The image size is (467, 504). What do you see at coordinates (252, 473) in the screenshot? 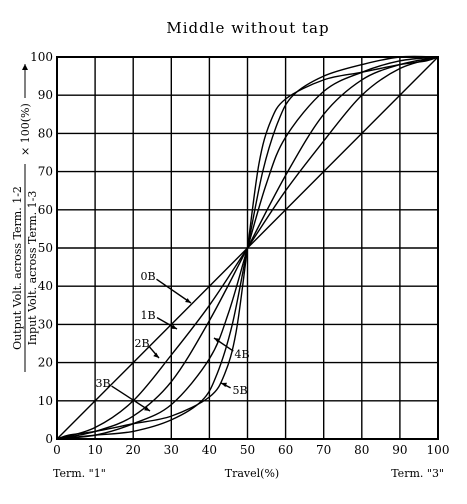
I see `x-axis-label: Travel(%)` at bounding box center [252, 473].